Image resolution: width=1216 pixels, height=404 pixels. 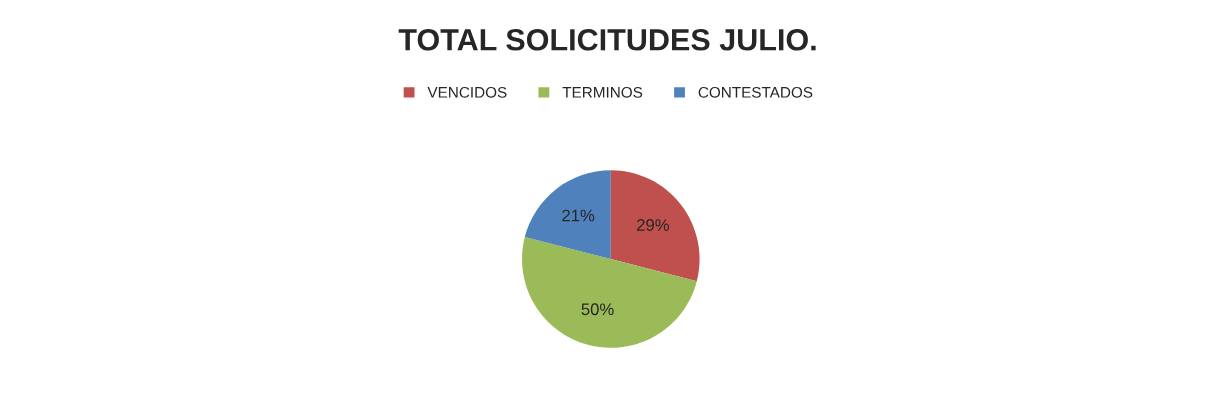 What do you see at coordinates (578, 215) in the screenshot?
I see `data-label: 21%` at bounding box center [578, 215].